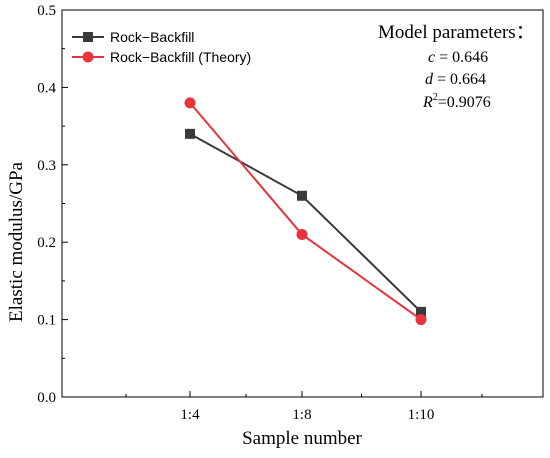 This screenshot has width=550, height=458. Describe the element at coordinates (161, 47) in the screenshot. I see `legend: Rock−Backfill Rock−Backfill (Theory)` at that location.